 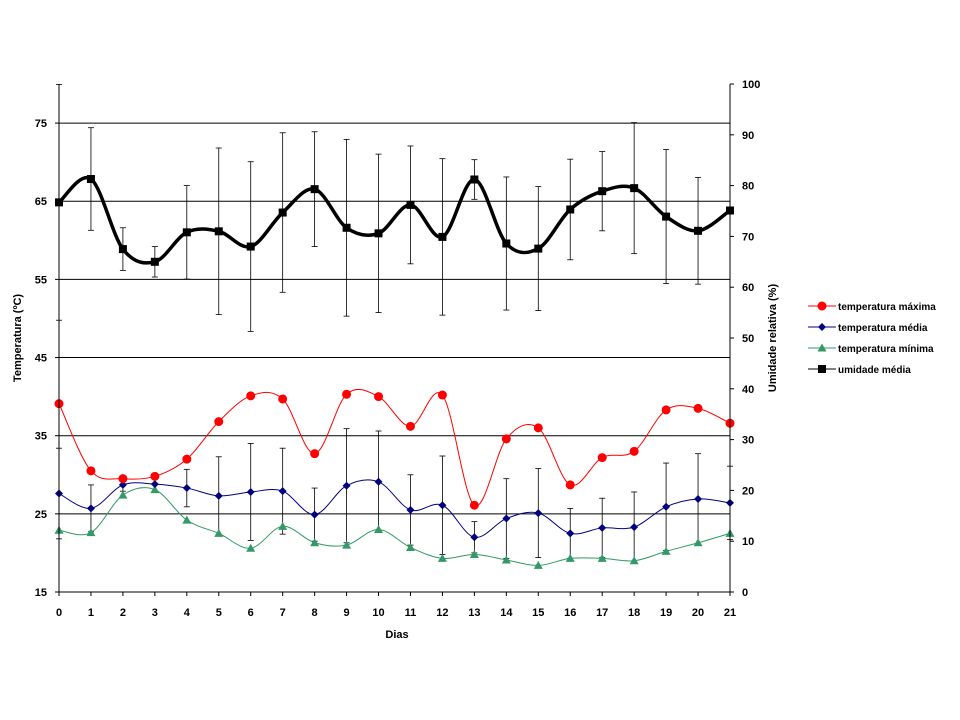 What do you see at coordinates (394, 220) in the screenshot?
I see `umidade-media-line` at bounding box center [394, 220].